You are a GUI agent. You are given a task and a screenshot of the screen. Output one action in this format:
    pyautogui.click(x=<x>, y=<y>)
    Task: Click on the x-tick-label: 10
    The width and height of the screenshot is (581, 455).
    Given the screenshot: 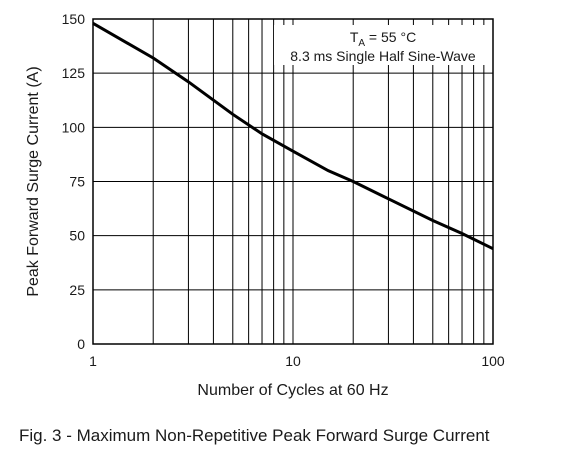 What is the action you would take?
    pyautogui.click(x=293, y=361)
    